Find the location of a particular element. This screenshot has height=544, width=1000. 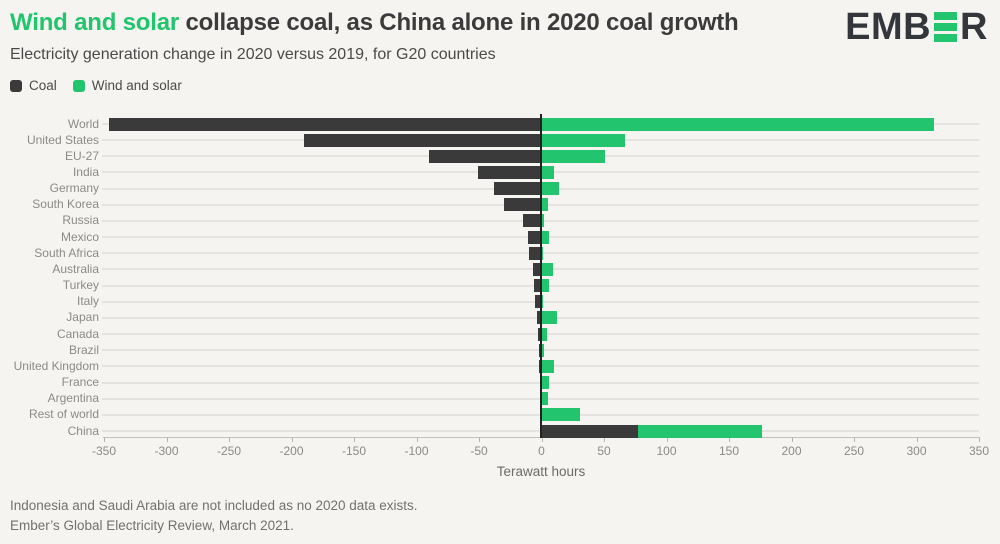

y-axis-label: Argentina is located at coordinates (73, 398).